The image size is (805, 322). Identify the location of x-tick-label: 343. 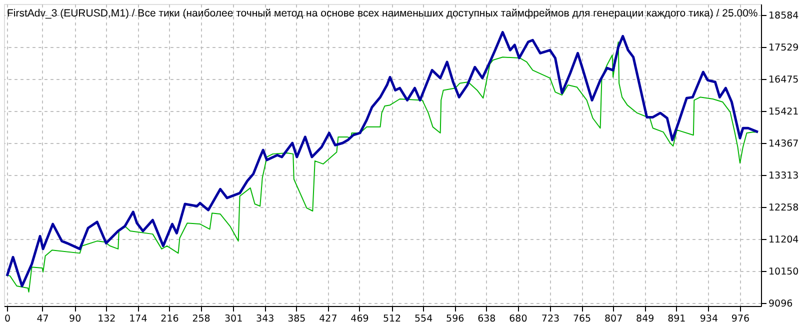
(265, 318).